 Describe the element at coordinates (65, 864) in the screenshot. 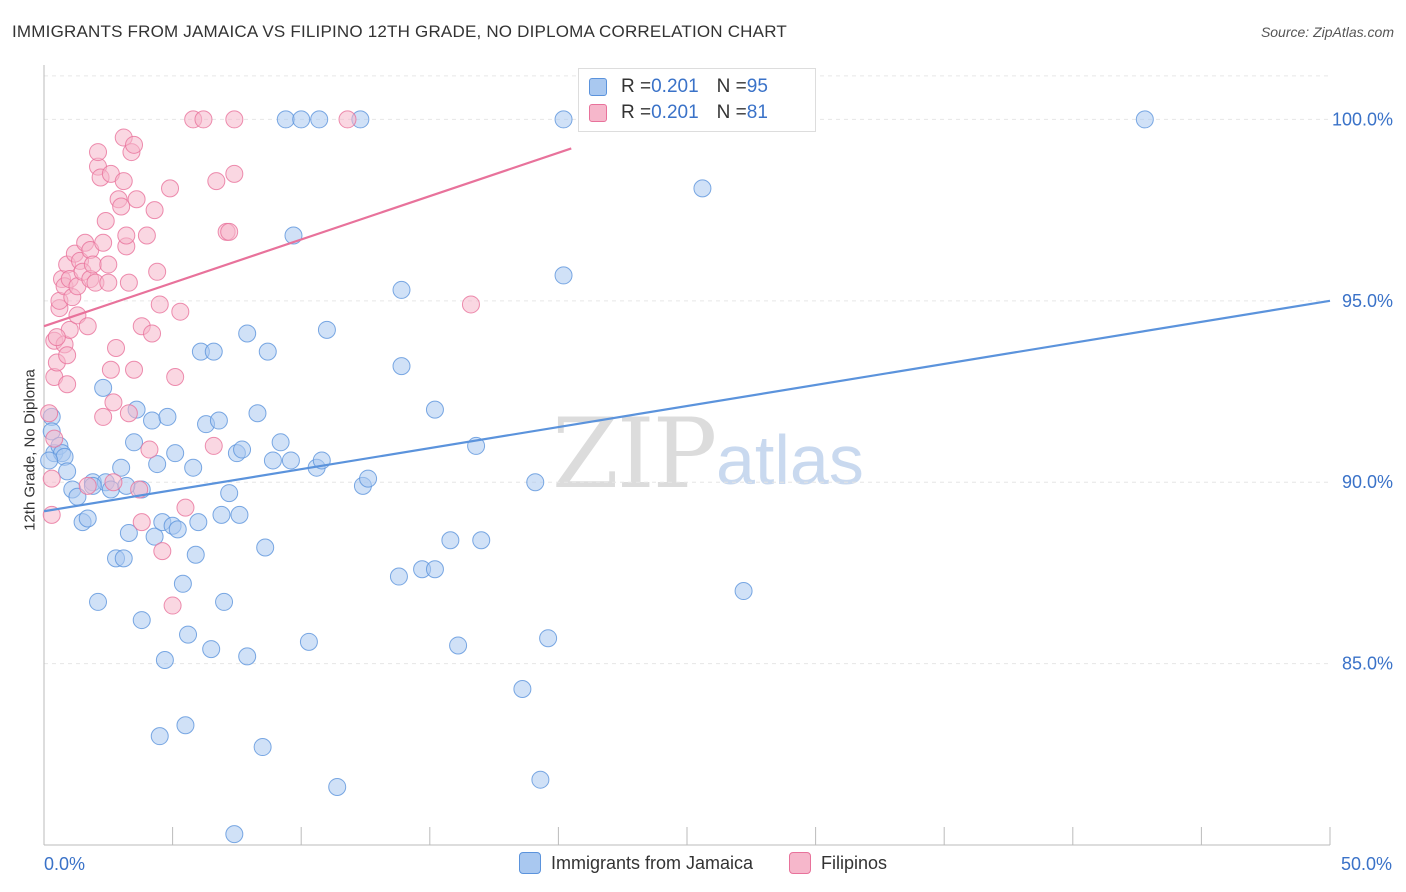

I see `x-tick-label-min: 0.0%` at that location.